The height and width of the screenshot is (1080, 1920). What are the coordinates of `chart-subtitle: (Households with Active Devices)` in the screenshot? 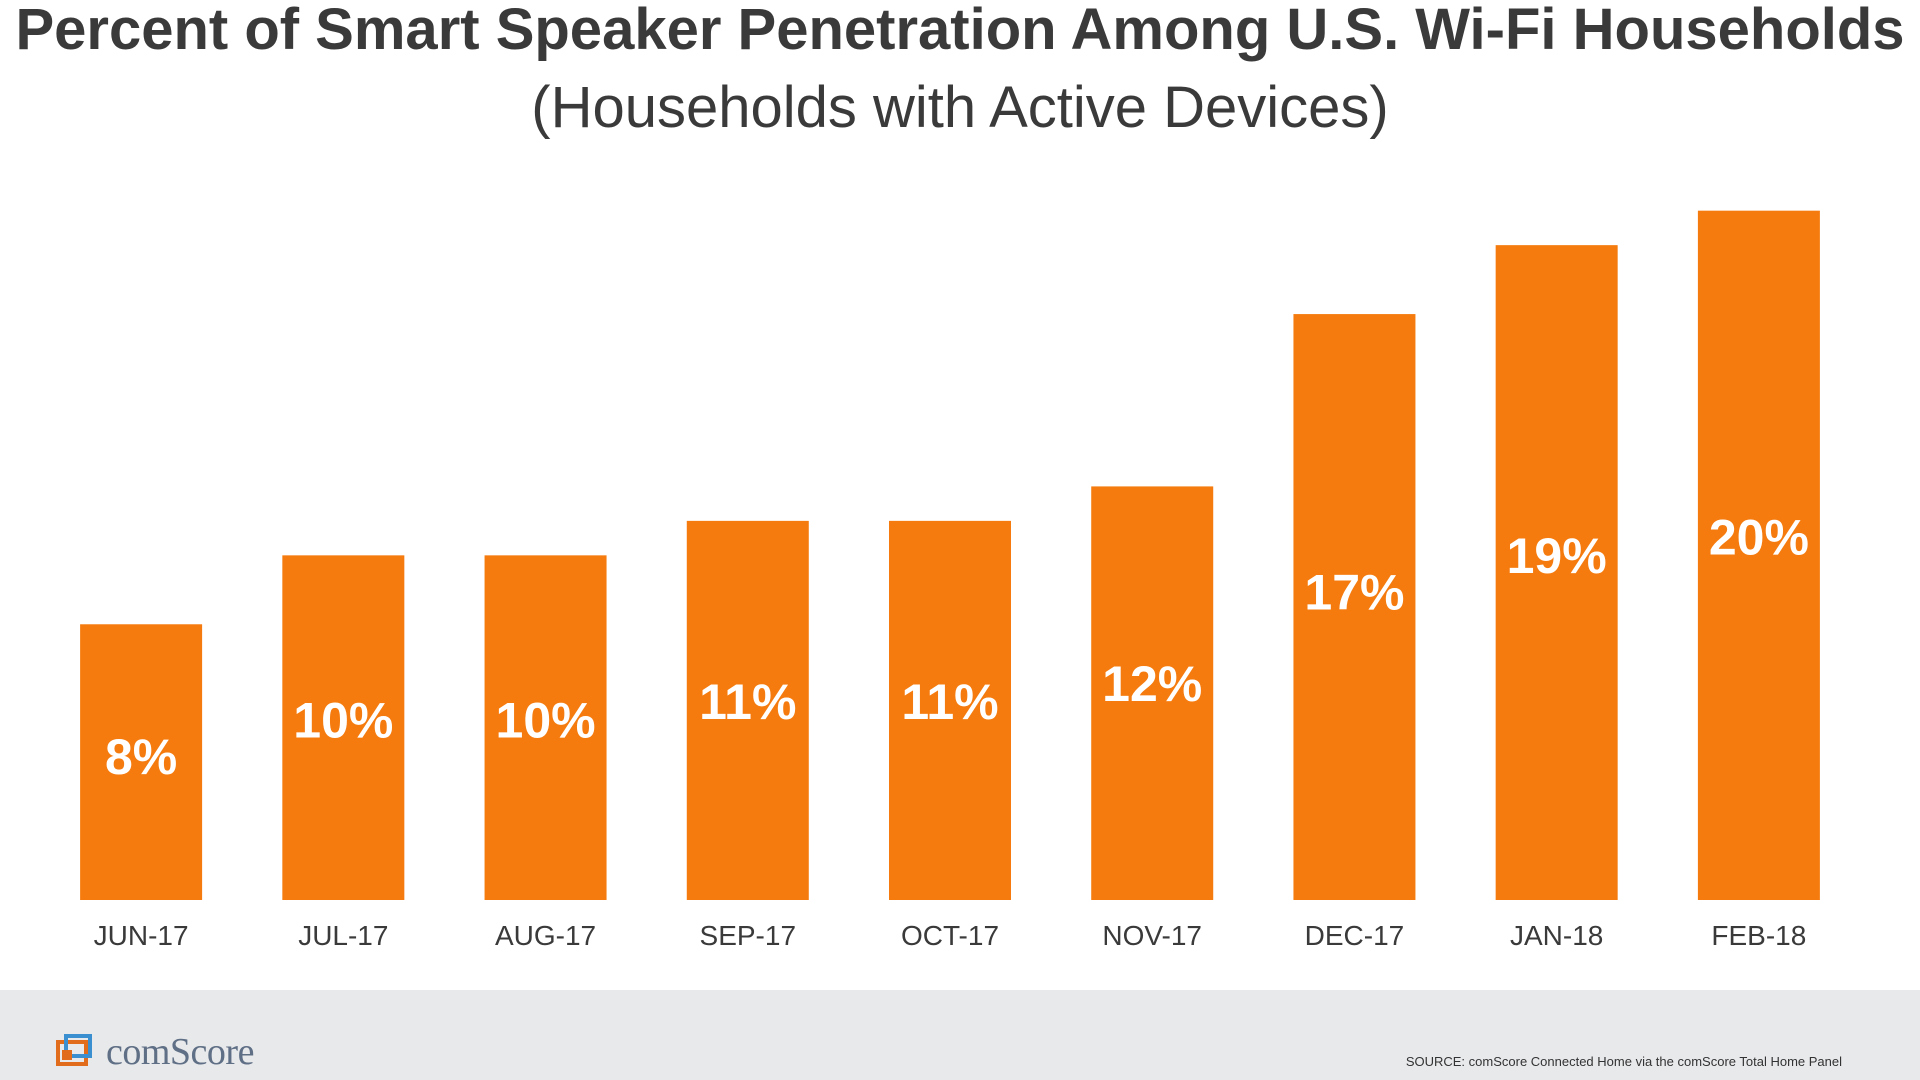 It's located at (960, 107).